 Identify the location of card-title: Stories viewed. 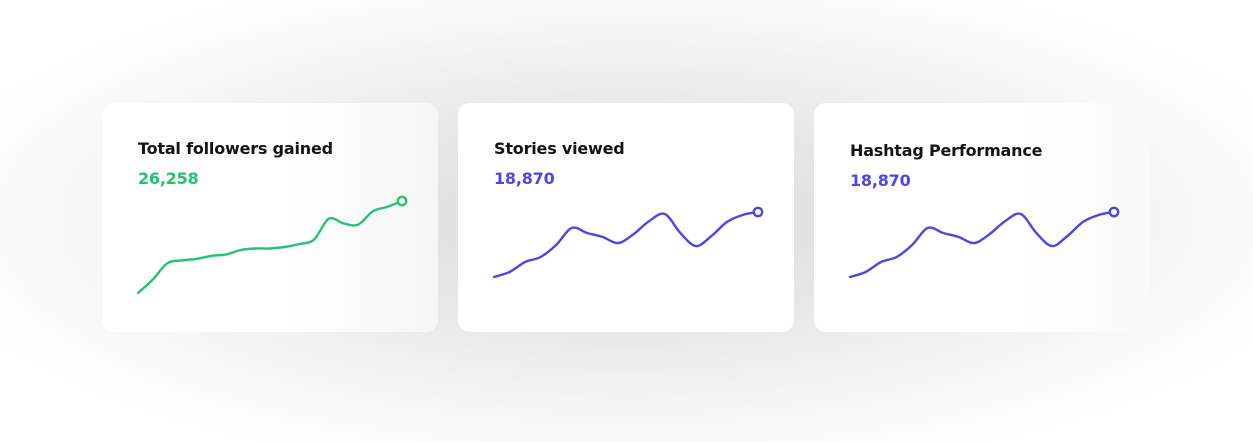
(559, 148).